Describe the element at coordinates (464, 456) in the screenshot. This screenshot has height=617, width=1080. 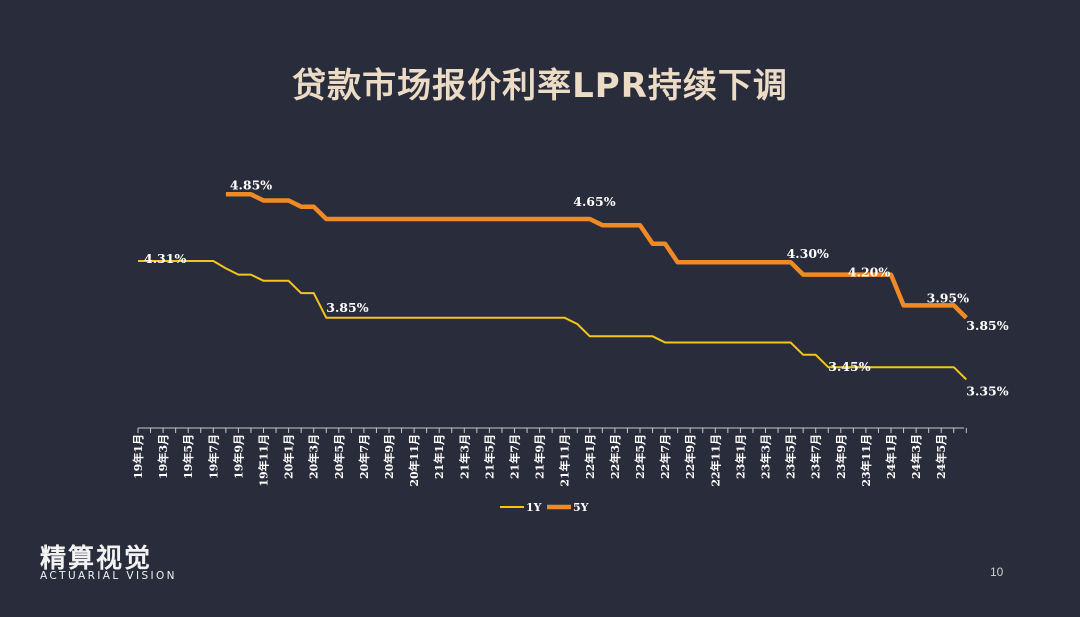
I see `x-tick-label: 21年3月` at that location.